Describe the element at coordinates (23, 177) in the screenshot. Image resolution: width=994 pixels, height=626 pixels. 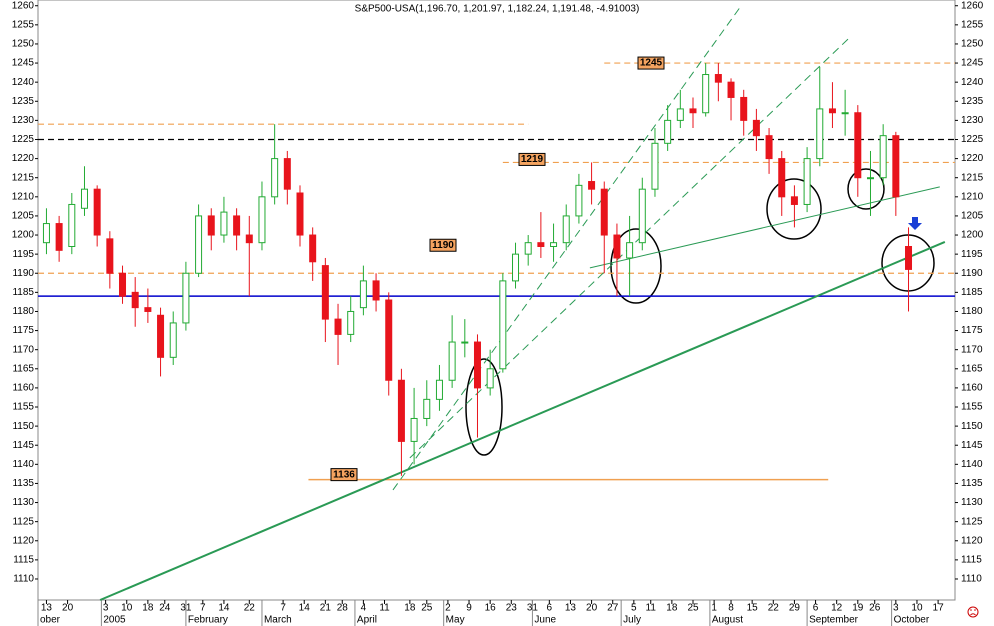
I see `y-tick-label: 1215` at that location.